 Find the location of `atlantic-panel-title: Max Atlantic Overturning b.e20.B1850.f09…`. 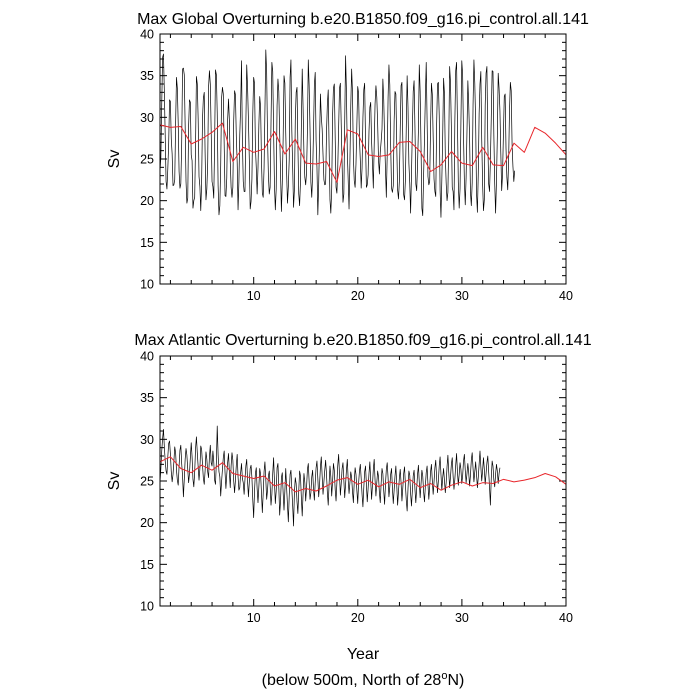

atlantic-panel-title: Max Atlantic Overturning b.e20.B1850.f09… is located at coordinates (362, 340).